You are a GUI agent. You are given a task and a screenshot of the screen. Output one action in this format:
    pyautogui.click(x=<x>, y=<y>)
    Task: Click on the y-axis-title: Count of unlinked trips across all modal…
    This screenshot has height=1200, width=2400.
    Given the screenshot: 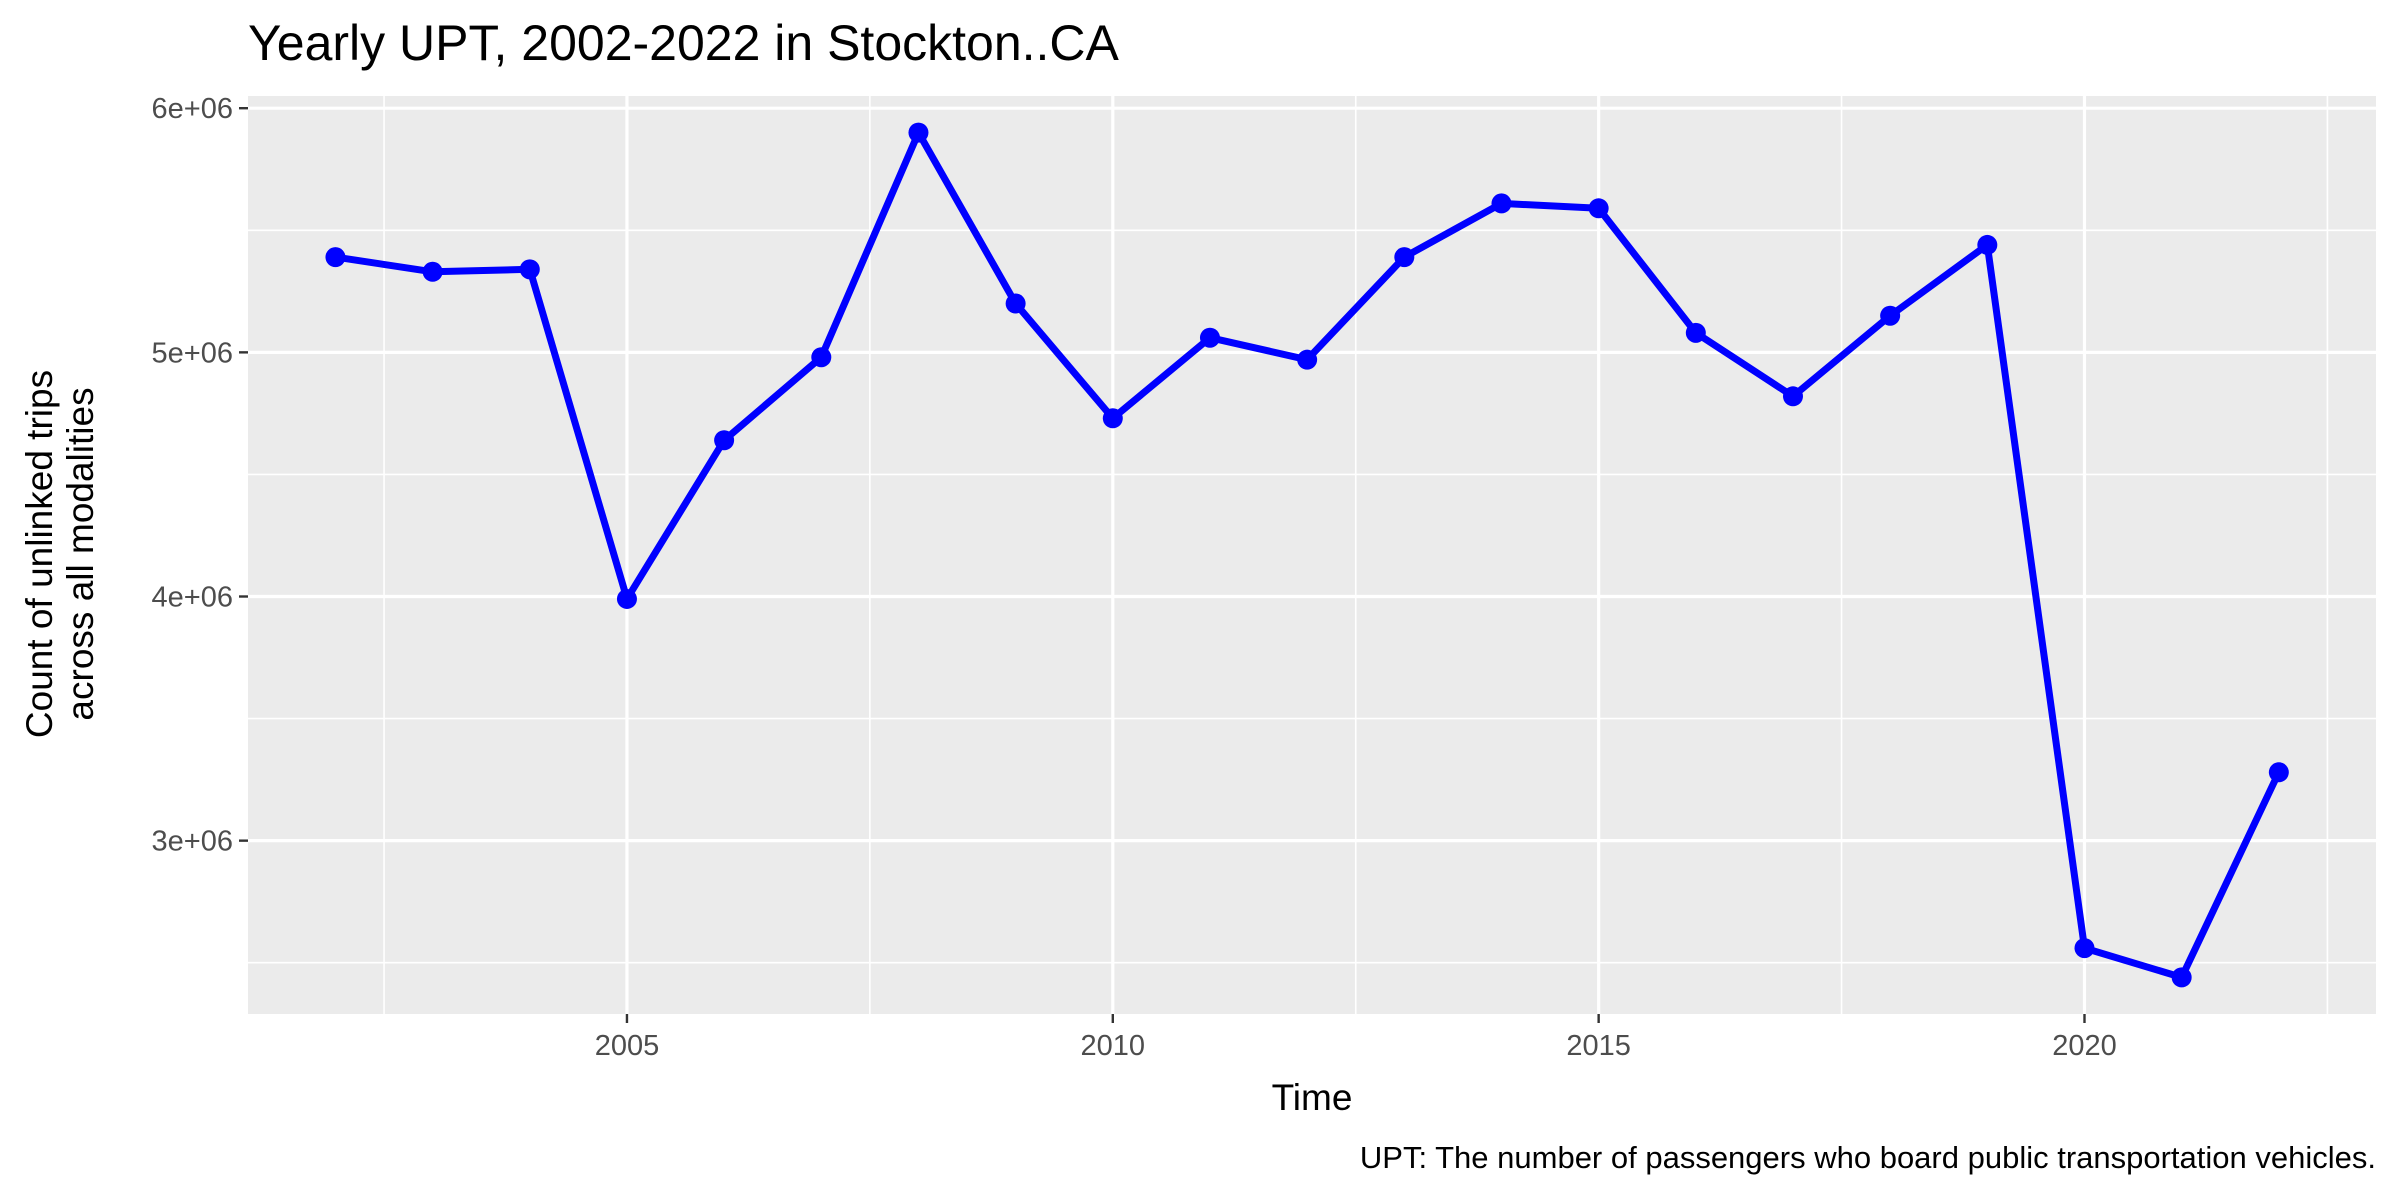 What is the action you would take?
    pyautogui.click(x=60, y=554)
    